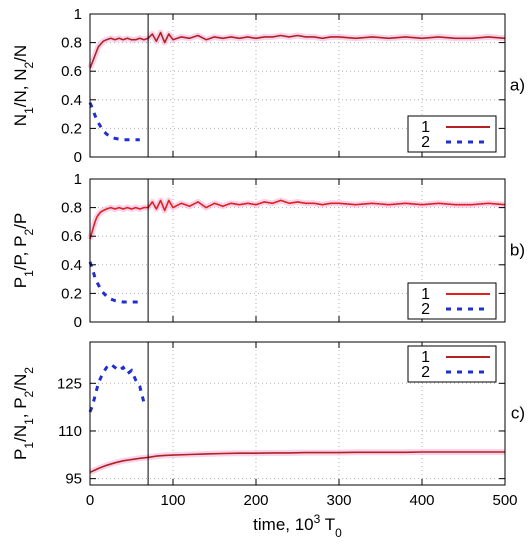  I want to click on panel-label: b), so click(517, 250).